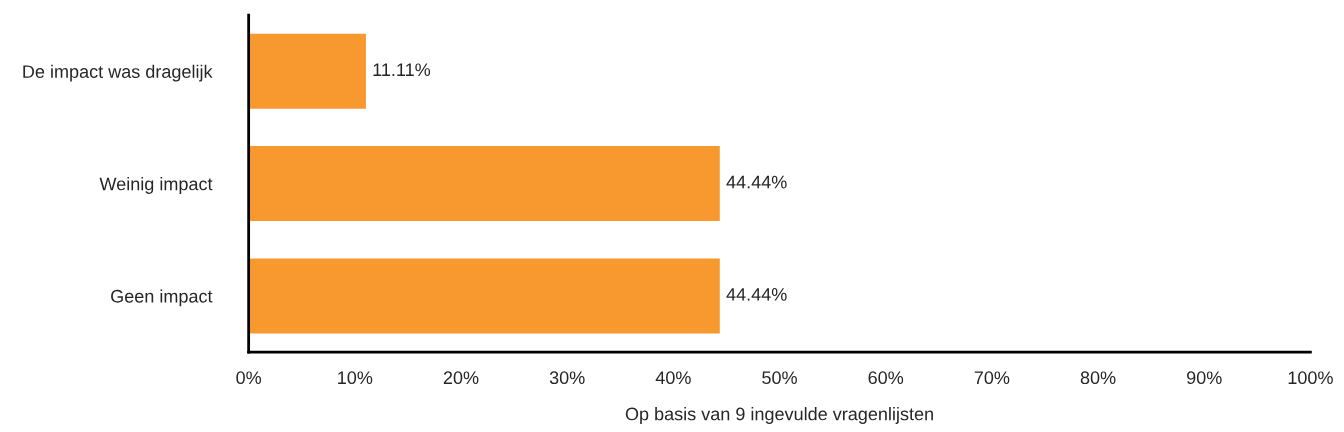 The width and height of the screenshot is (1344, 432). I want to click on y-tick-label: De impact was dragelijk, so click(118, 73).